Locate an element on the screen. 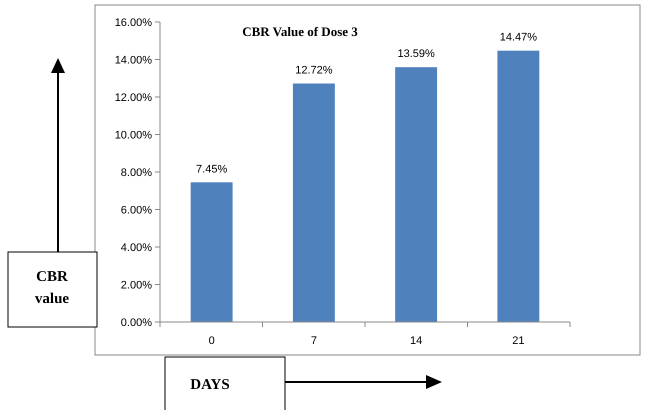  data-label: 14.47% is located at coordinates (519, 38).